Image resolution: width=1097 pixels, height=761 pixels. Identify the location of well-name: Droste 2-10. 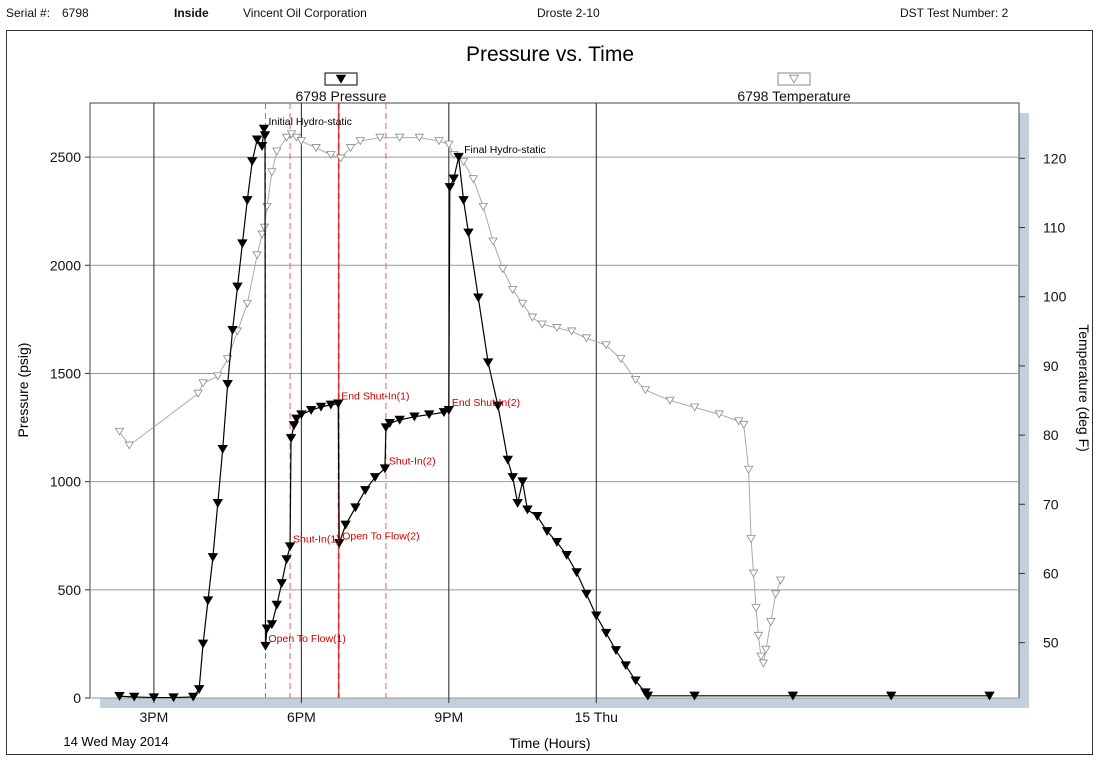
(568, 13).